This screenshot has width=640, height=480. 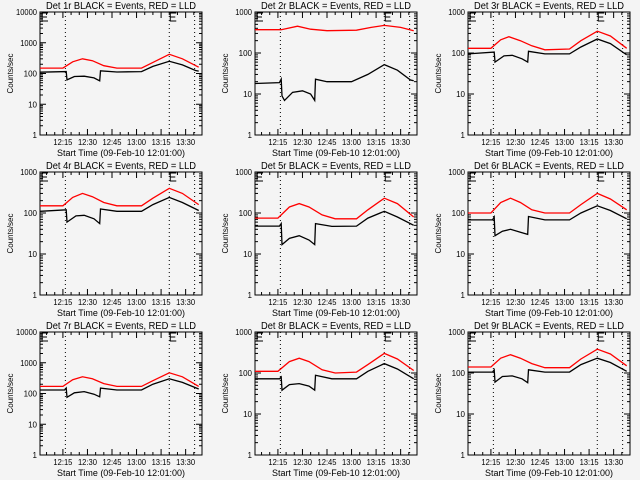 What do you see at coordinates (336, 166) in the screenshot?
I see `panel-title: Det 5r BLACK = Events, RED = LLD` at bounding box center [336, 166].